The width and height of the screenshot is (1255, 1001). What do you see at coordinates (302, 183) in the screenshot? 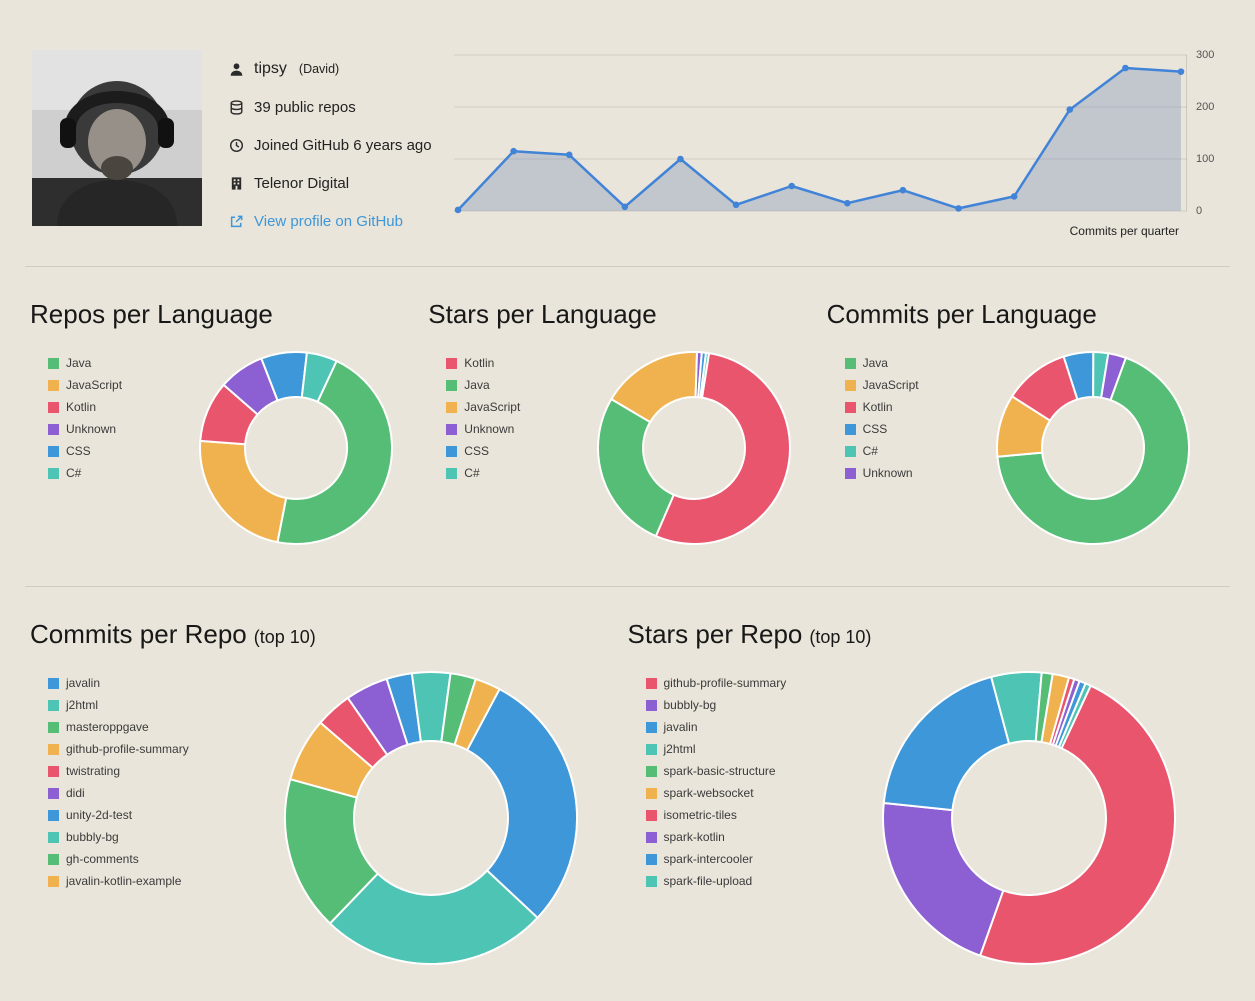
I see `company-label: Telenor Digital` at bounding box center [302, 183].